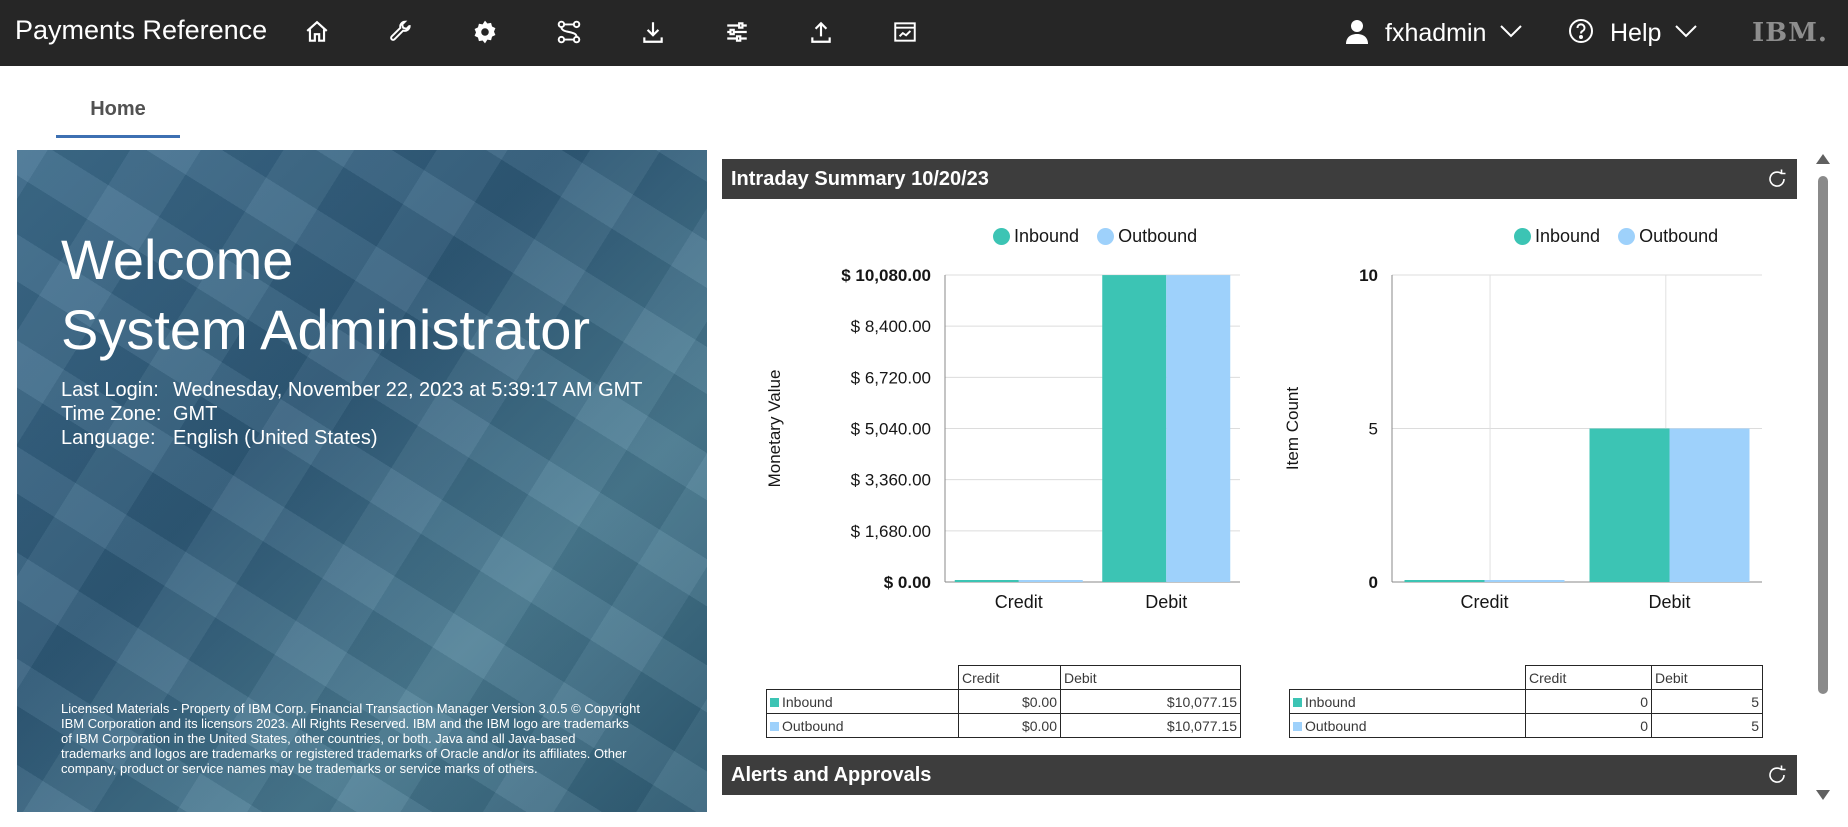  Describe the element at coordinates (1198, 428) in the screenshot. I see `bar-outbound-debit` at that location.